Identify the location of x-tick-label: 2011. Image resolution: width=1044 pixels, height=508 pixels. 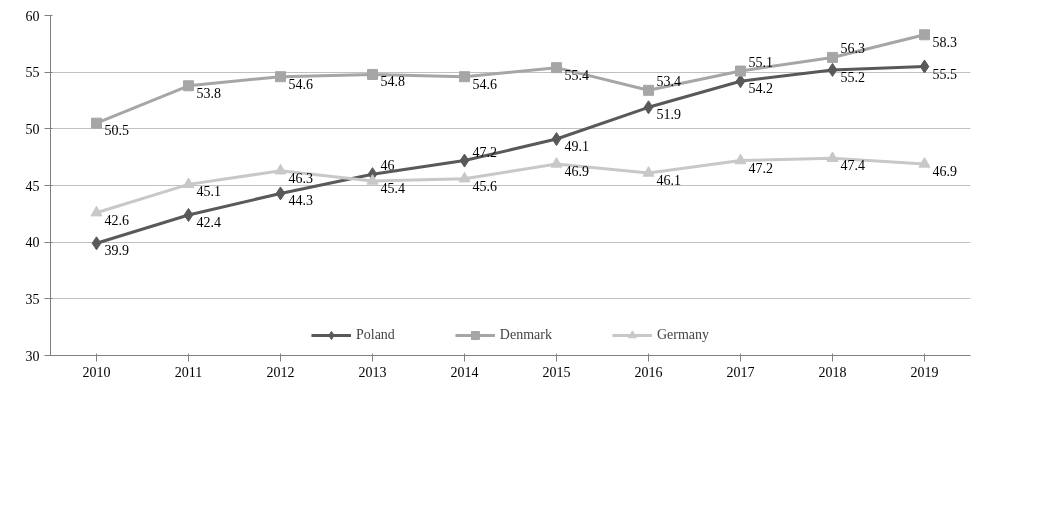
(188, 372).